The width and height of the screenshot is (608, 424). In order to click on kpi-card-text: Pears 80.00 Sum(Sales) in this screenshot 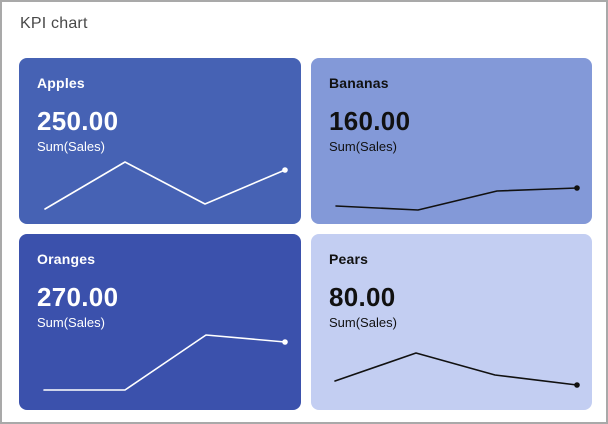, I will do `click(454, 290)`.